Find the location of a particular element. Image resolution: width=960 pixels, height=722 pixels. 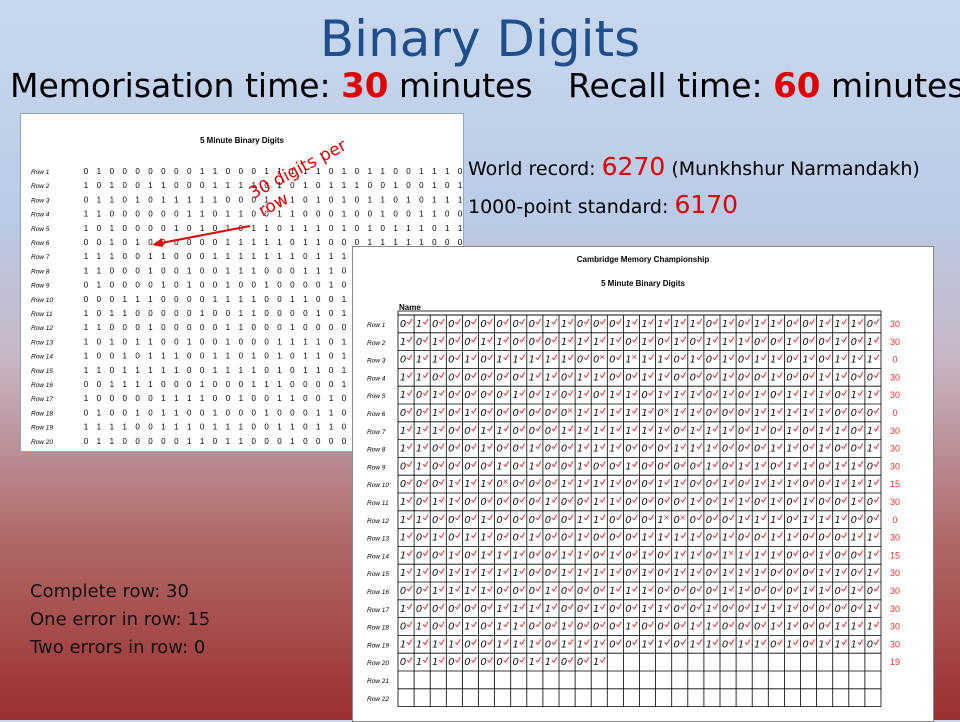

sheet2-title: Cambridge Memory Championship is located at coordinates (643, 259).